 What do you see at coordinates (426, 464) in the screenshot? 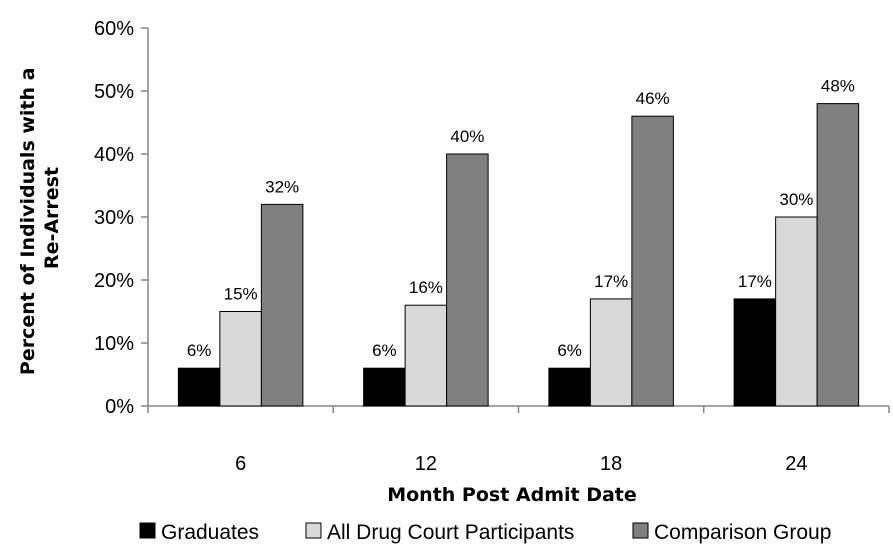
I see `x-tick-label: 12` at bounding box center [426, 464].